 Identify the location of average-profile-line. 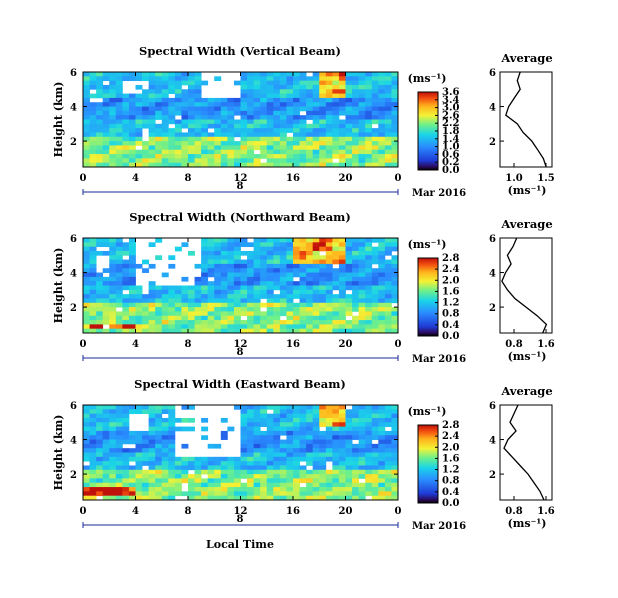
(524, 452).